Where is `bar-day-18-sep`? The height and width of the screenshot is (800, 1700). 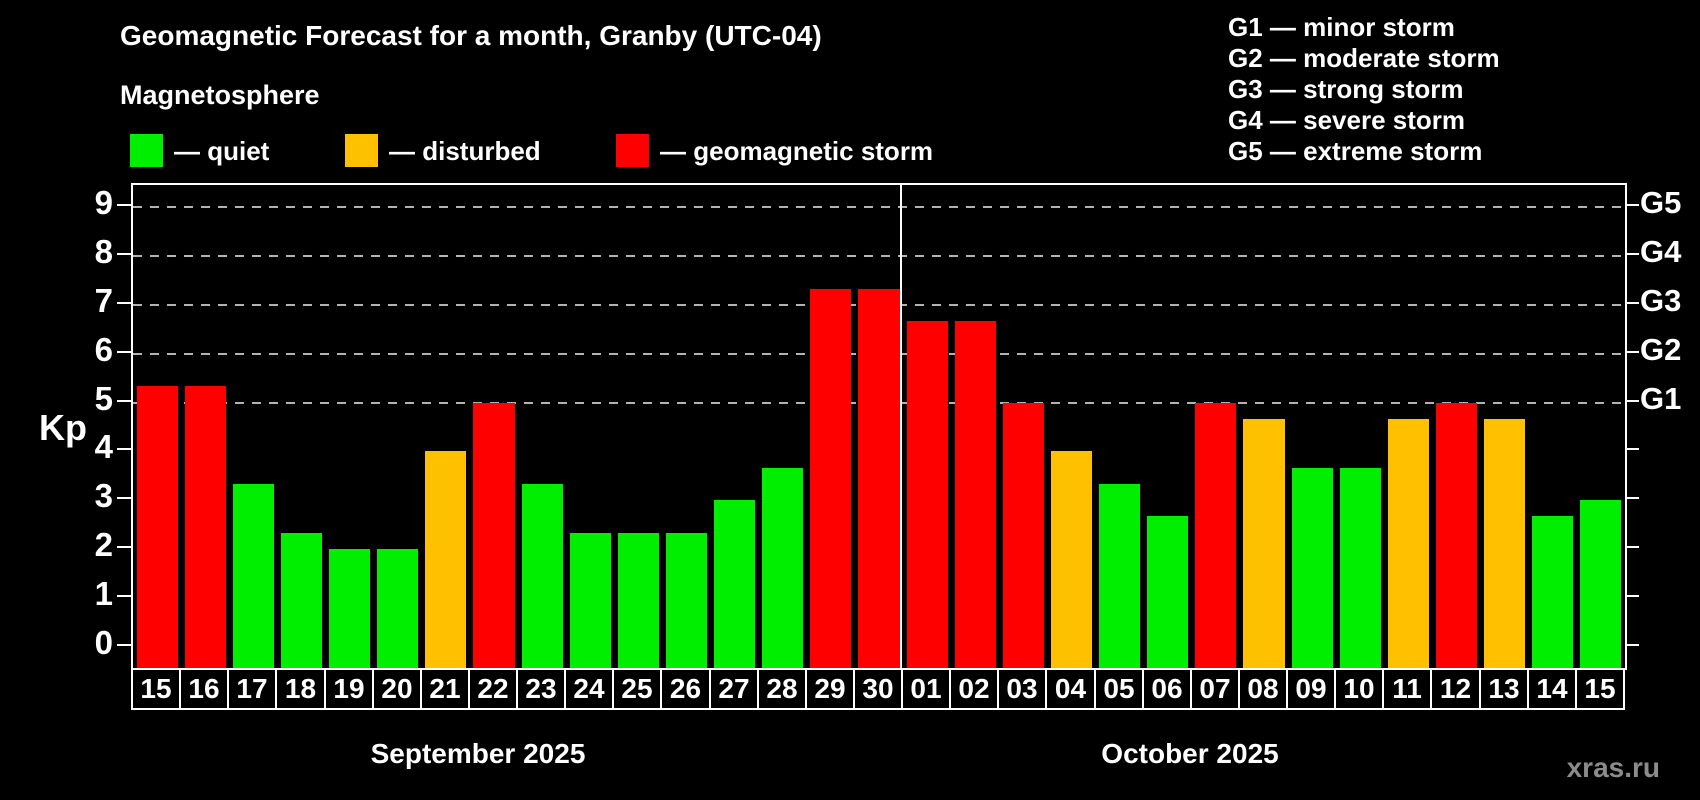 bar-day-18-sep is located at coordinates (301, 601).